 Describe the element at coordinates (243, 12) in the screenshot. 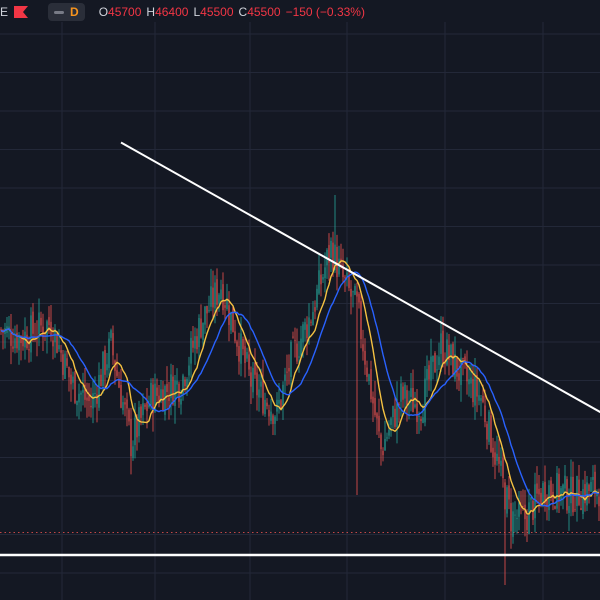

I see `close-label: C` at that location.